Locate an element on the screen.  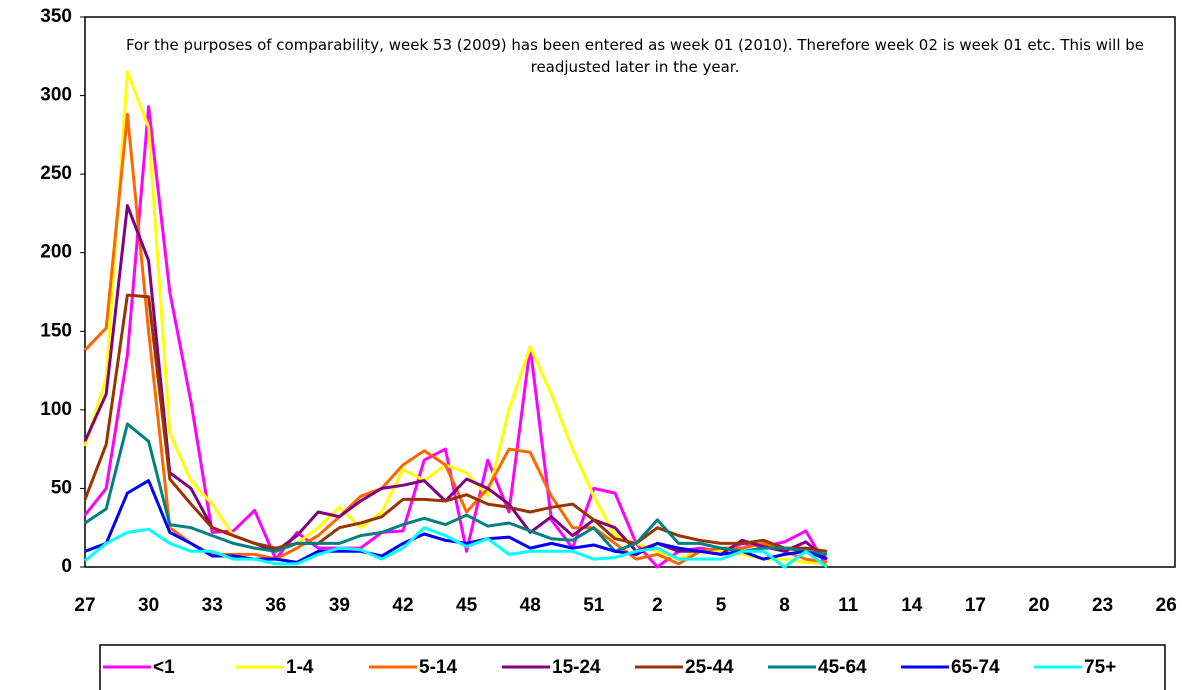
x-tick-label: 39 is located at coordinates (339, 605).